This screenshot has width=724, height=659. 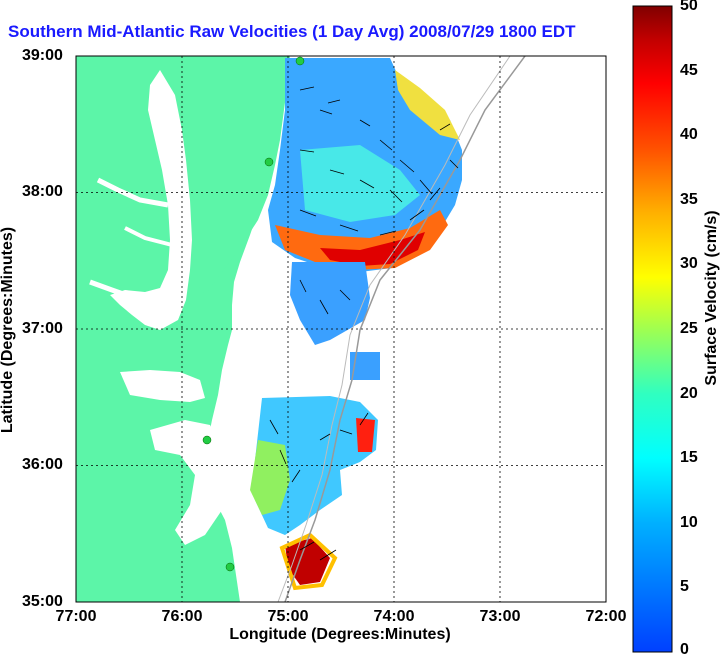 What do you see at coordinates (307, 561) in the screenshot?
I see `velocity-hotspot-hatteras` at bounding box center [307, 561].